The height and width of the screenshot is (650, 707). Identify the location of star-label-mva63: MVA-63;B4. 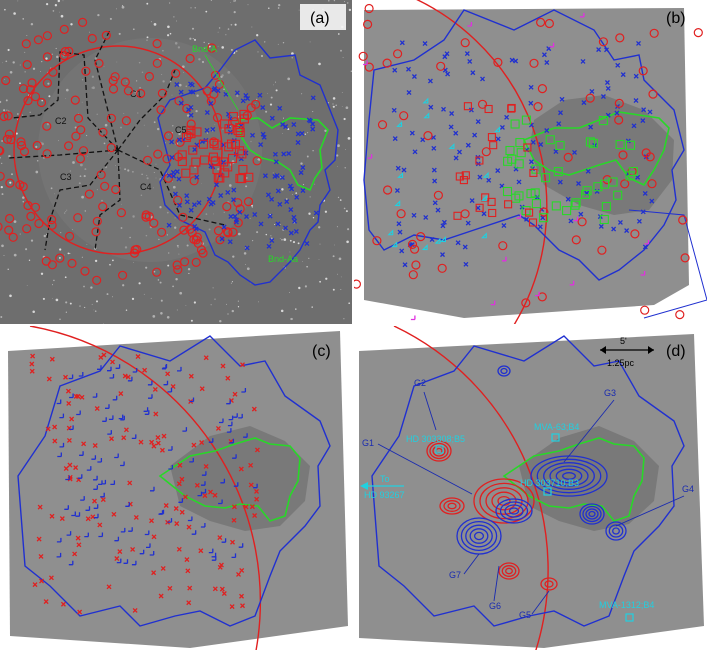
(556, 427).